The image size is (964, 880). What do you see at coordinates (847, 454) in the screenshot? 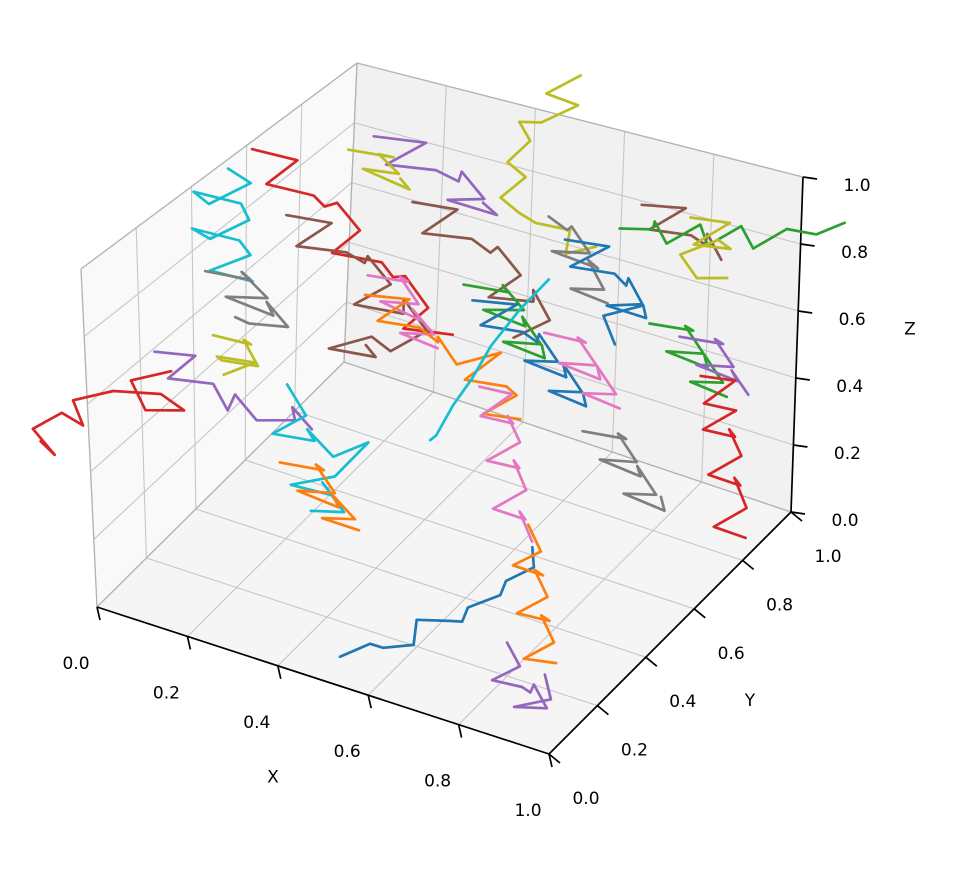
I see `z-tick-label: 0.2` at bounding box center [847, 454].